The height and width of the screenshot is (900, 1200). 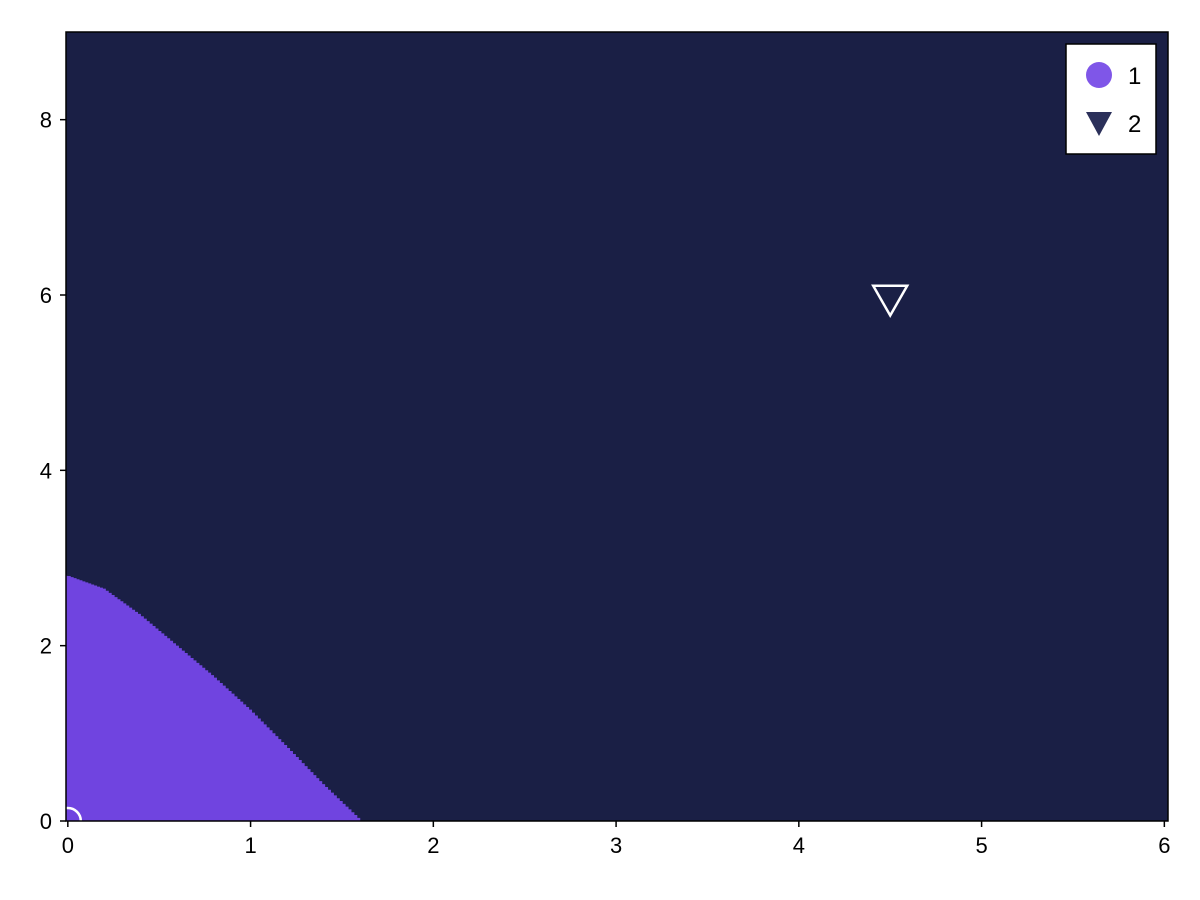 What do you see at coordinates (46, 646) in the screenshot?
I see `y-tick-label: 2` at bounding box center [46, 646].